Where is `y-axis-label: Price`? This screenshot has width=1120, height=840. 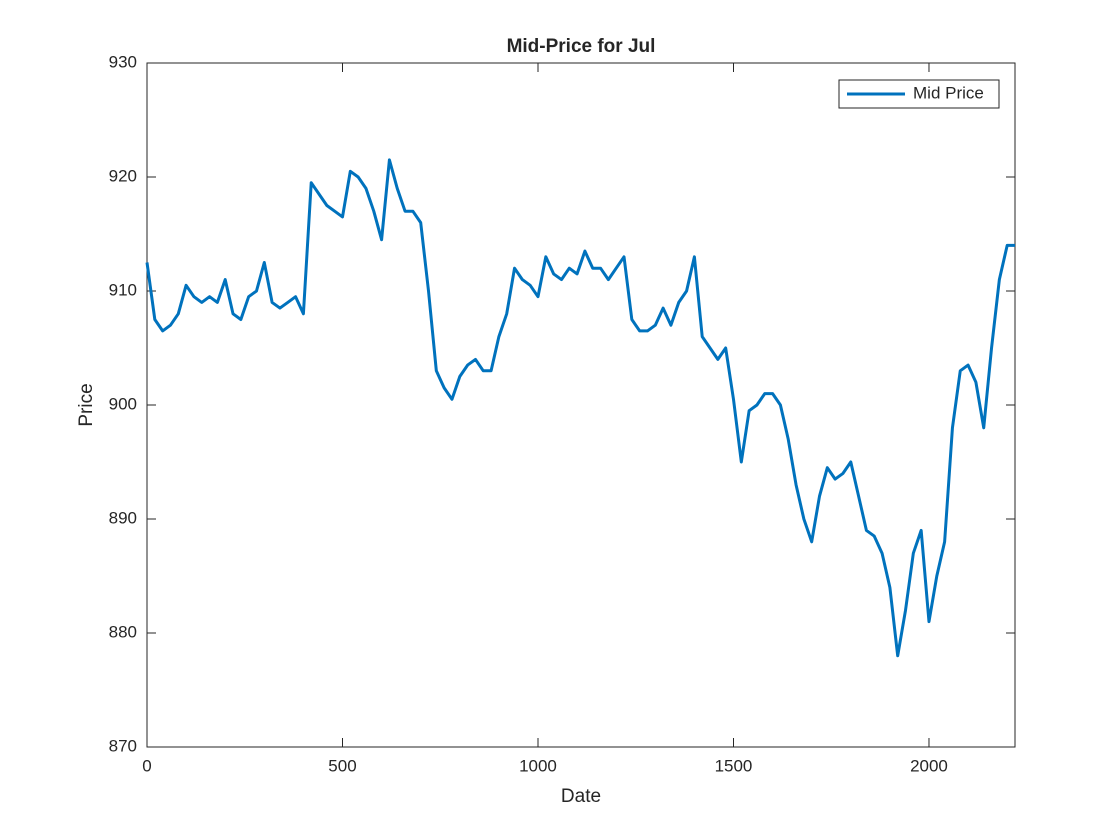 y-axis-label: Price is located at coordinates (86, 404).